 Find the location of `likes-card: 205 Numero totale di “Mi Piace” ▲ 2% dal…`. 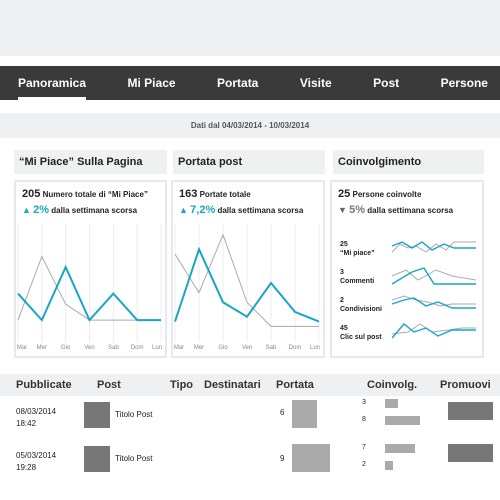

likes-card: 205 Numero totale di “Mi Piace” ▲ 2% dal… is located at coordinates (90, 269).